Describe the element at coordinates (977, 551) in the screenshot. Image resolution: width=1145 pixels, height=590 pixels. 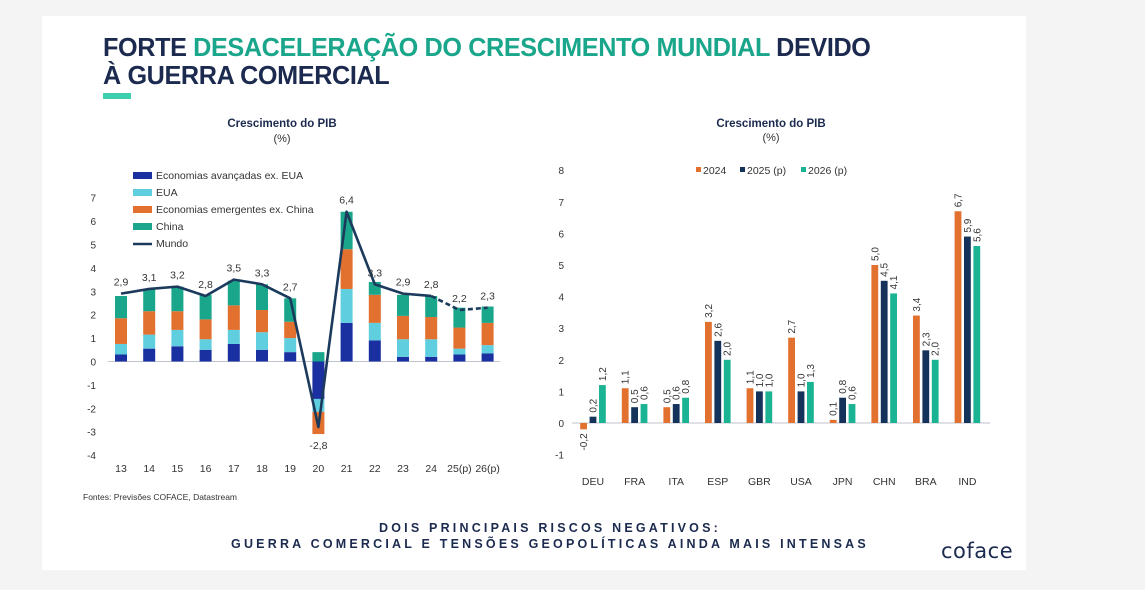
I see `coface-logo: coface` at that location.